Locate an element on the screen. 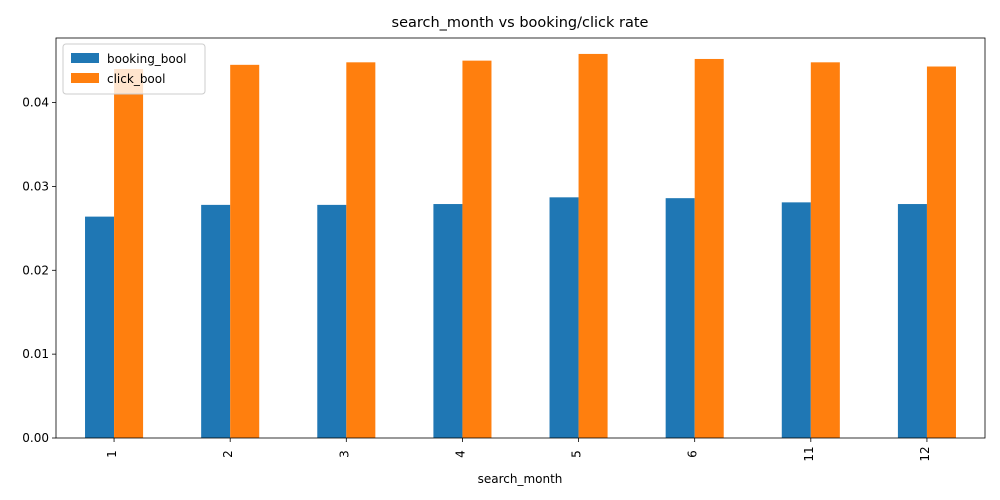 Image resolution: width=1000 pixels, height=500 pixels. x-axis-title: search_month is located at coordinates (520, 479).